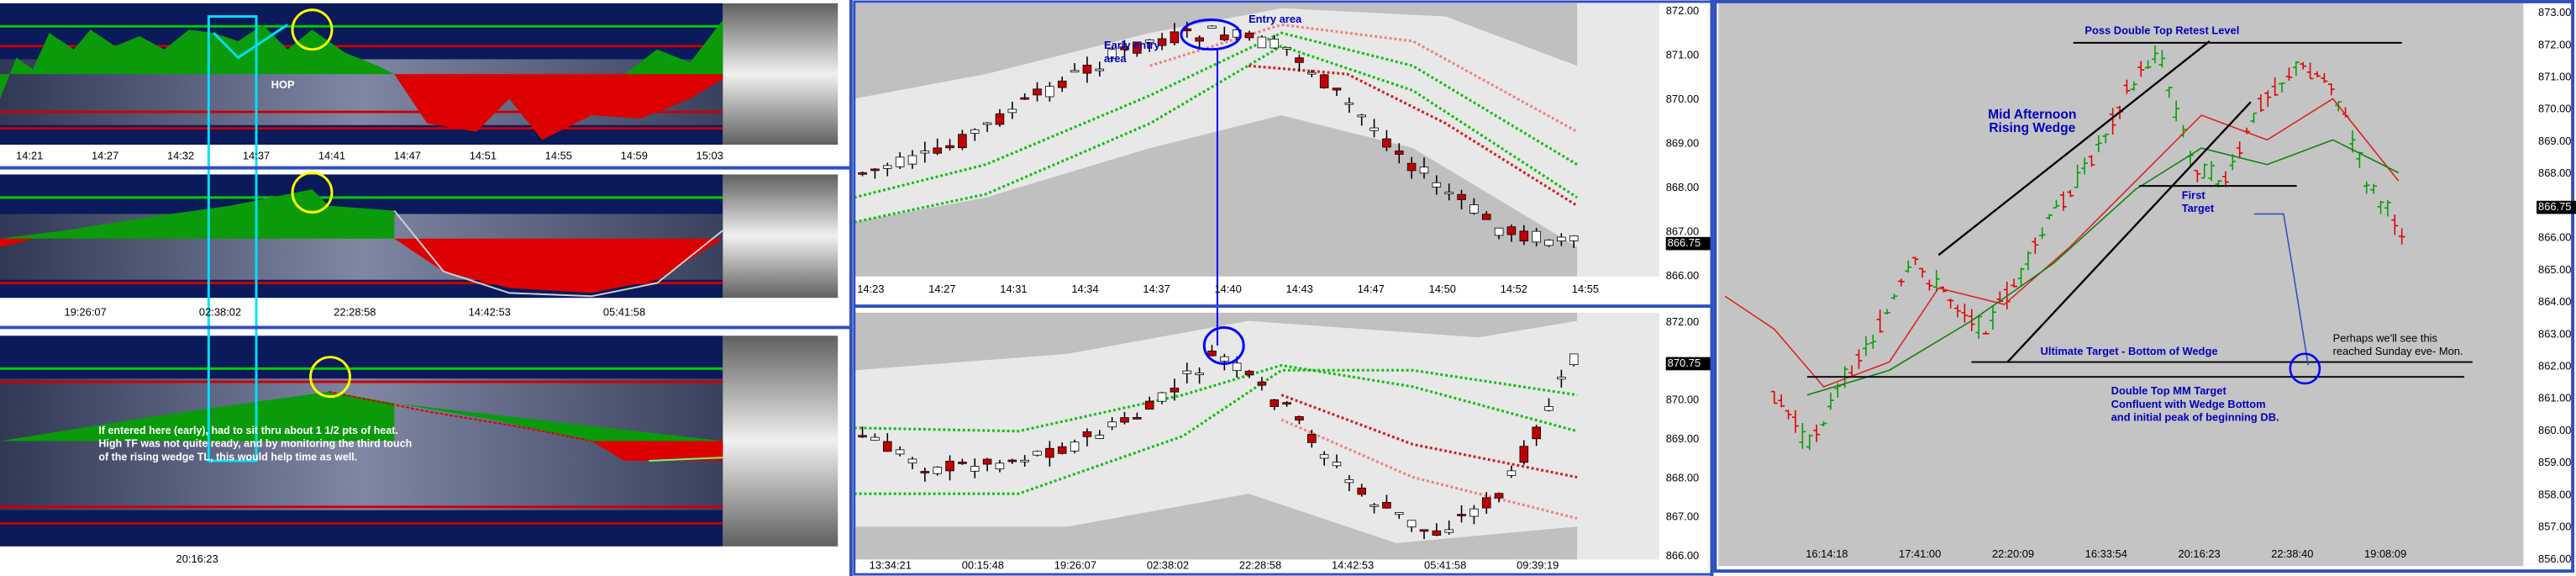 This screenshot has width=2576, height=576. Describe the element at coordinates (2385, 339) in the screenshot. I see `annotation: Perhaps we'll see this` at that location.